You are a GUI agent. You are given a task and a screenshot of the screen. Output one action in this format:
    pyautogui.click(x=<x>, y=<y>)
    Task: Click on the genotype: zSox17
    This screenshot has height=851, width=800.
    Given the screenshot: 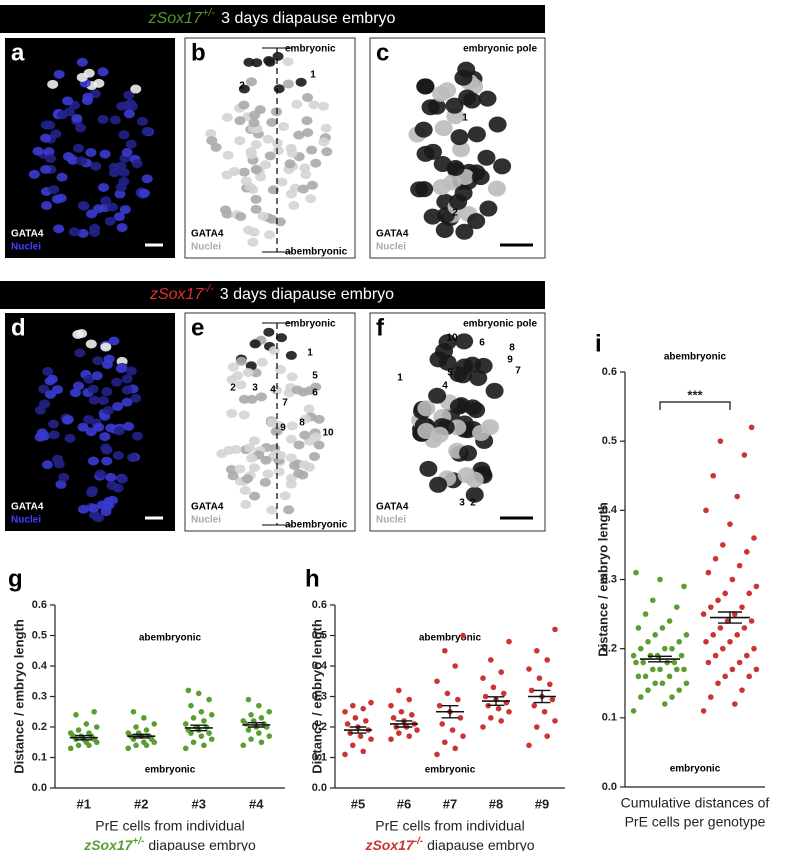 What is the action you would take?
    pyautogui.click(x=176, y=294)
    